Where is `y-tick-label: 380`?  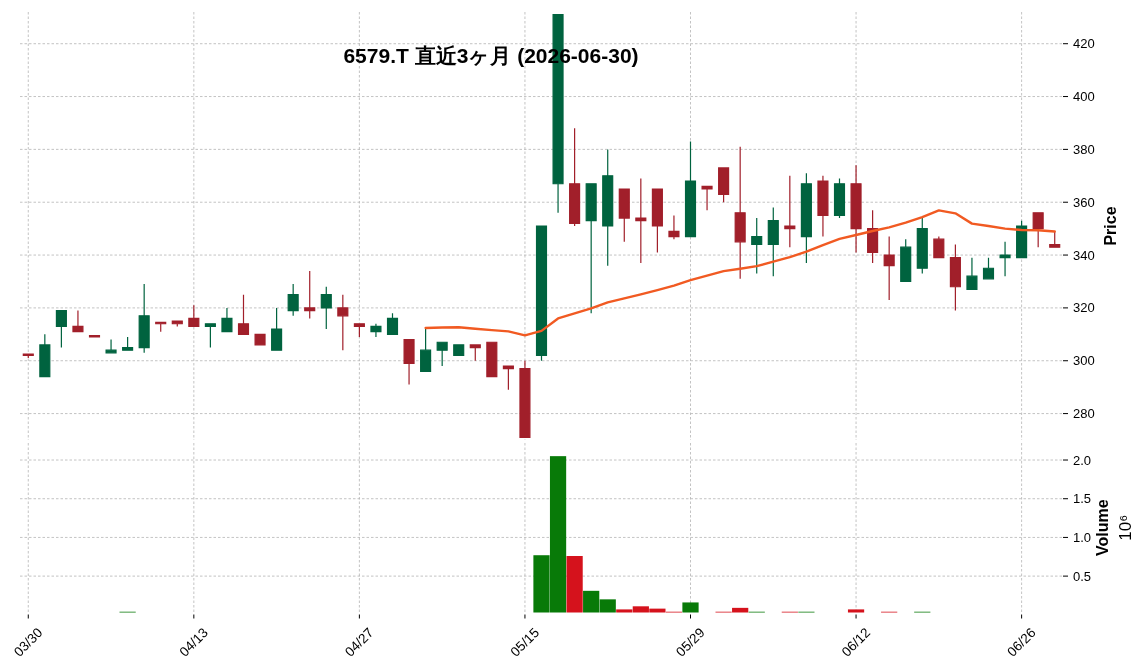
y-tick-label: 380 is located at coordinates (1084, 149).